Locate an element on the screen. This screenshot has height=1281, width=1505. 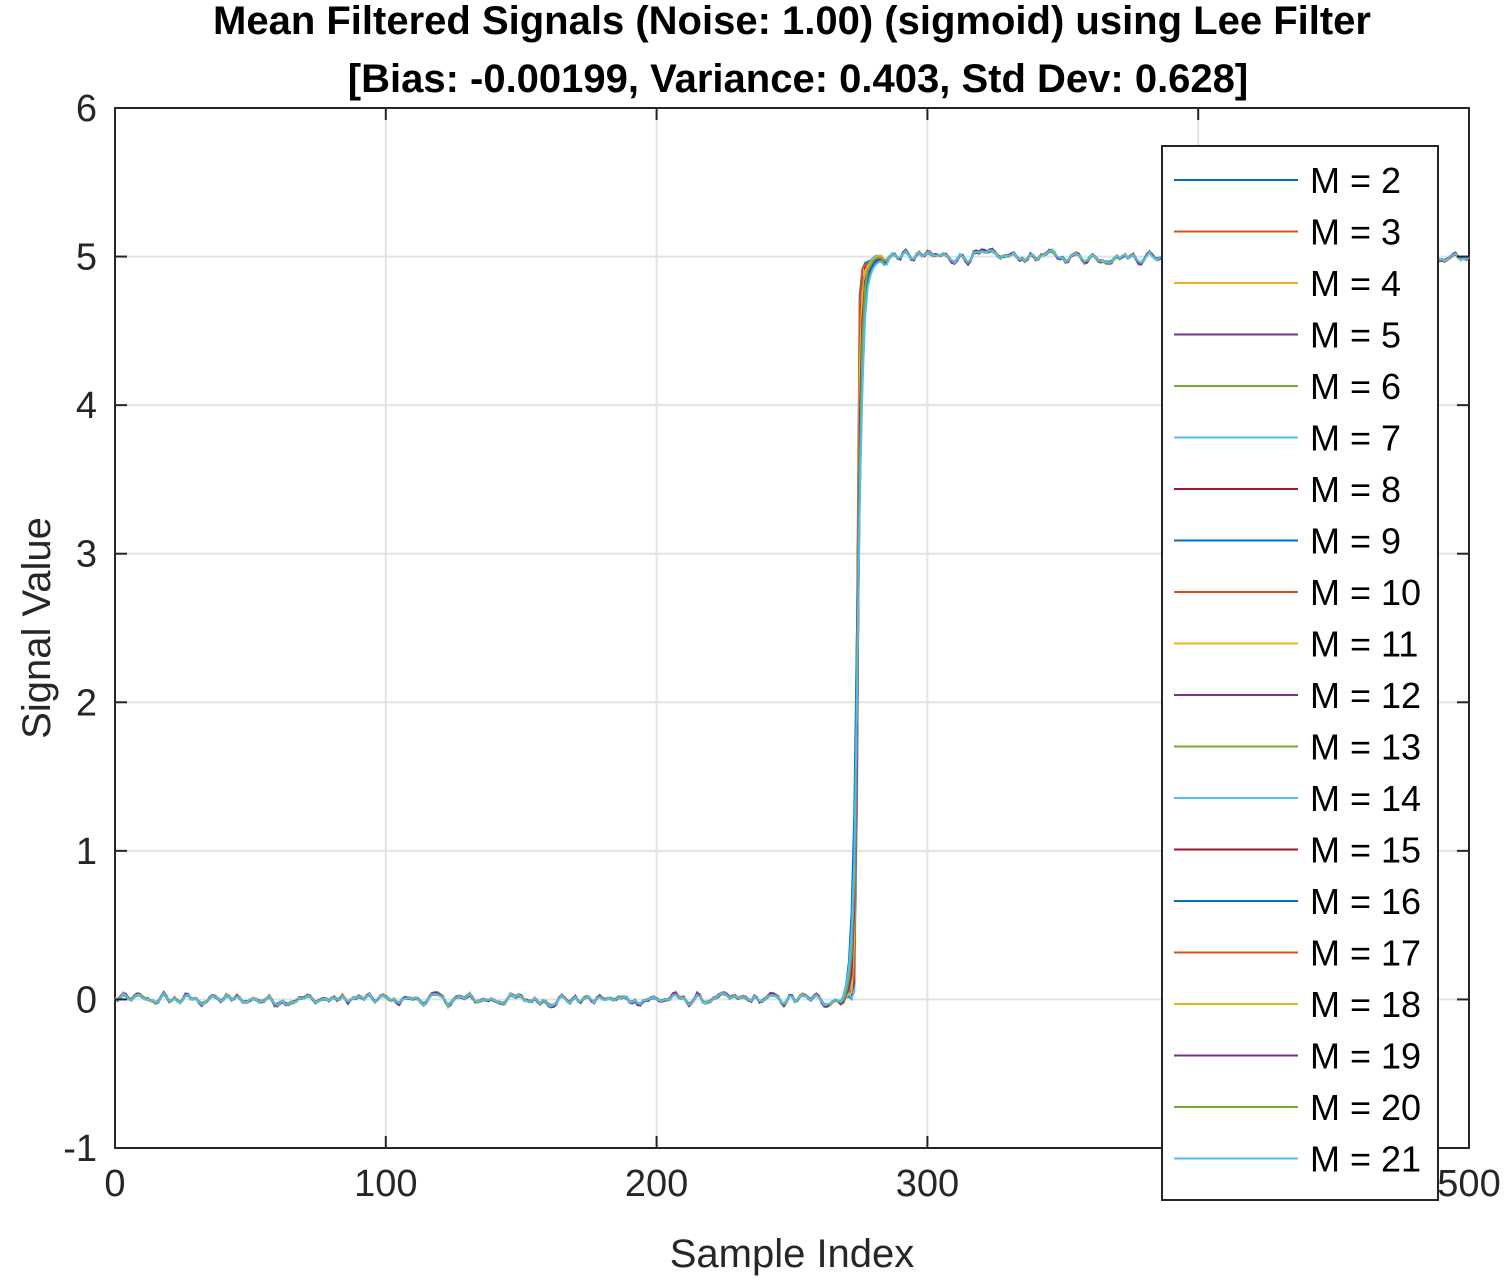
y-tick-label: 3 is located at coordinates (86, 555).